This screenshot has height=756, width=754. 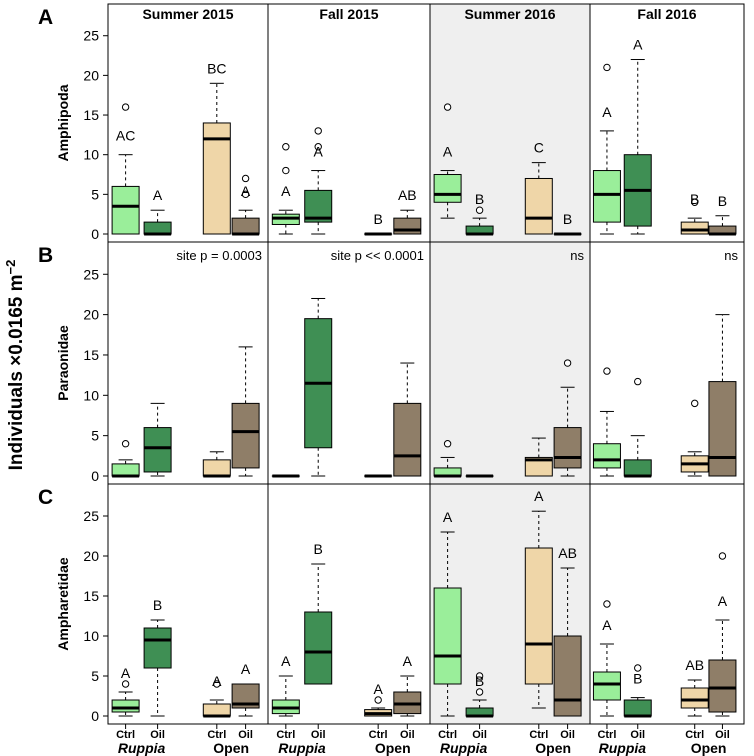 I want to click on y-tick-label: 15, so click(x=91, y=355).